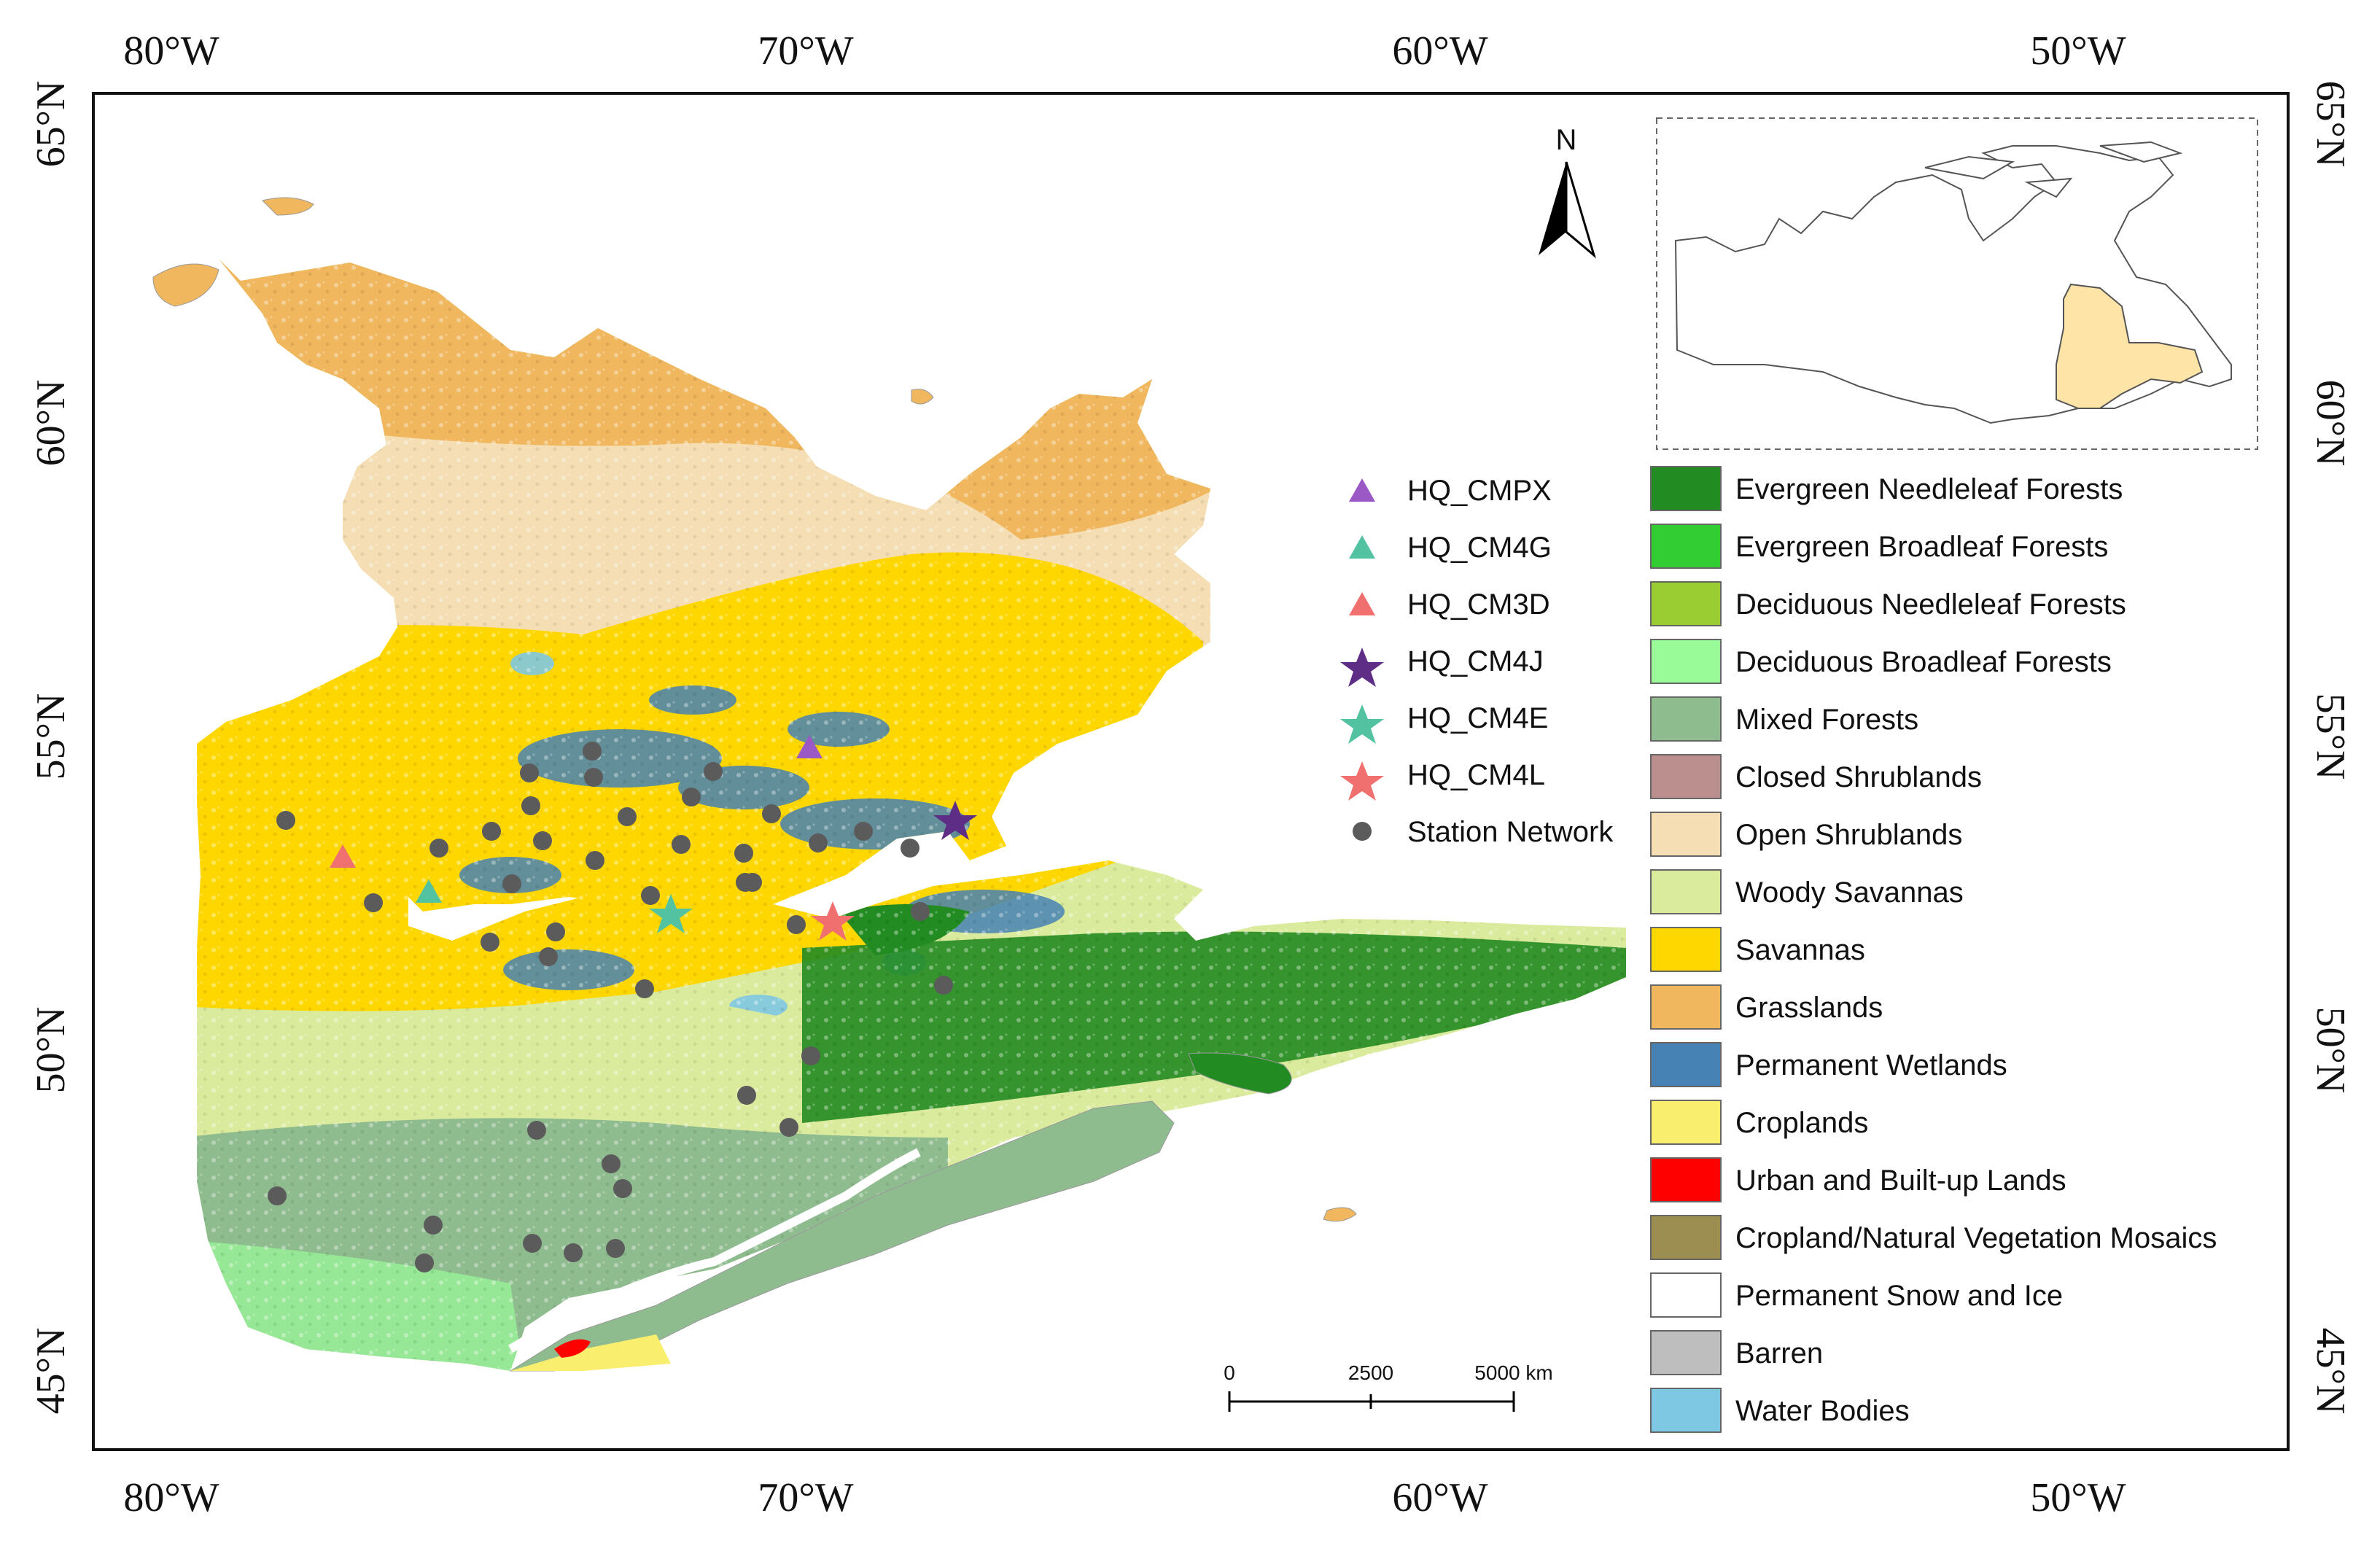 The height and width of the screenshot is (1543, 2380). What do you see at coordinates (805, 51) in the screenshot?
I see `tick-label-top: 70°W` at bounding box center [805, 51].